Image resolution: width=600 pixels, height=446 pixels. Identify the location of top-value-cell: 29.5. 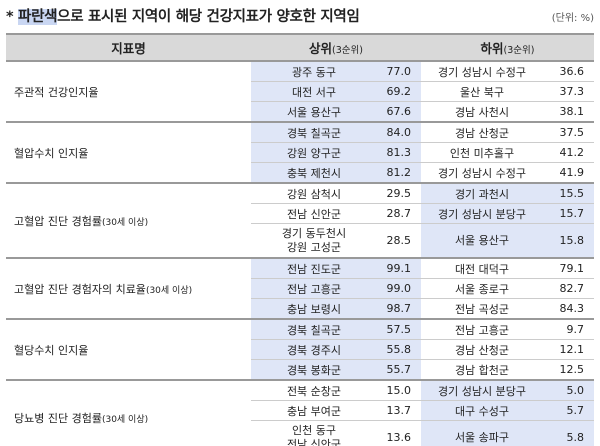
(399, 193).